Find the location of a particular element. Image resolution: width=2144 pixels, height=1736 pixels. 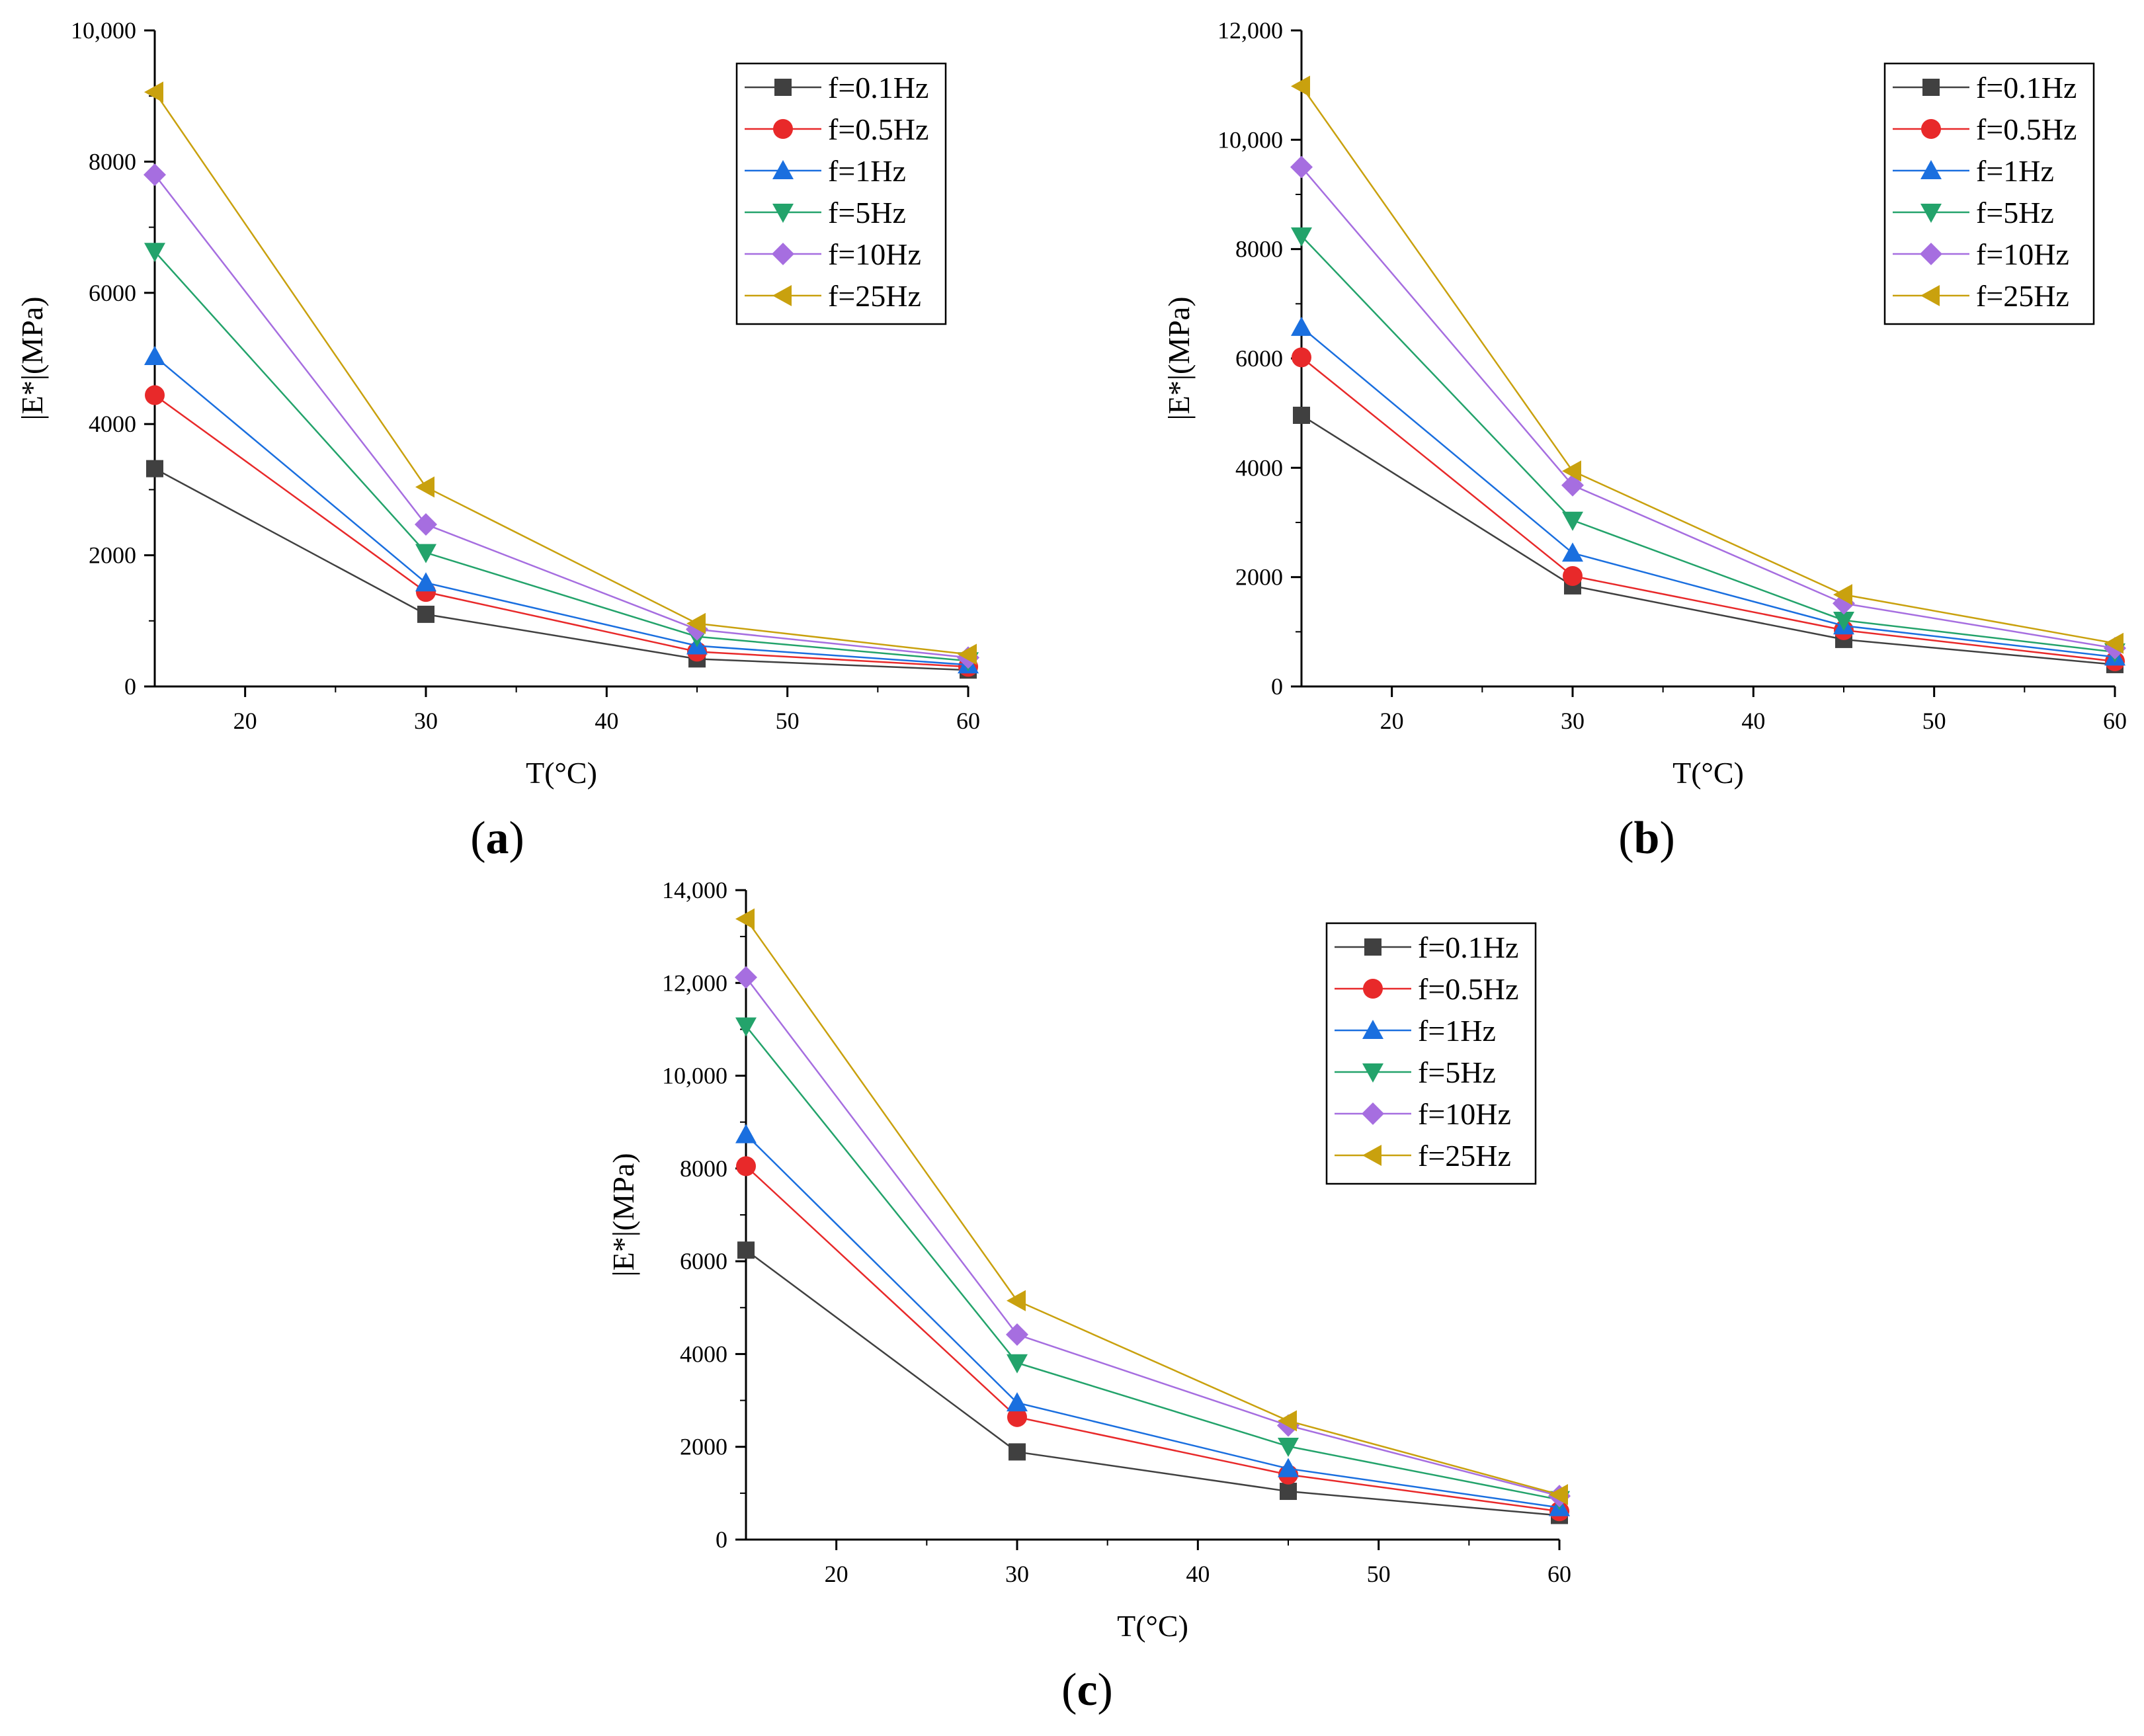

y-tick-label: 0 is located at coordinates (1277, 686).